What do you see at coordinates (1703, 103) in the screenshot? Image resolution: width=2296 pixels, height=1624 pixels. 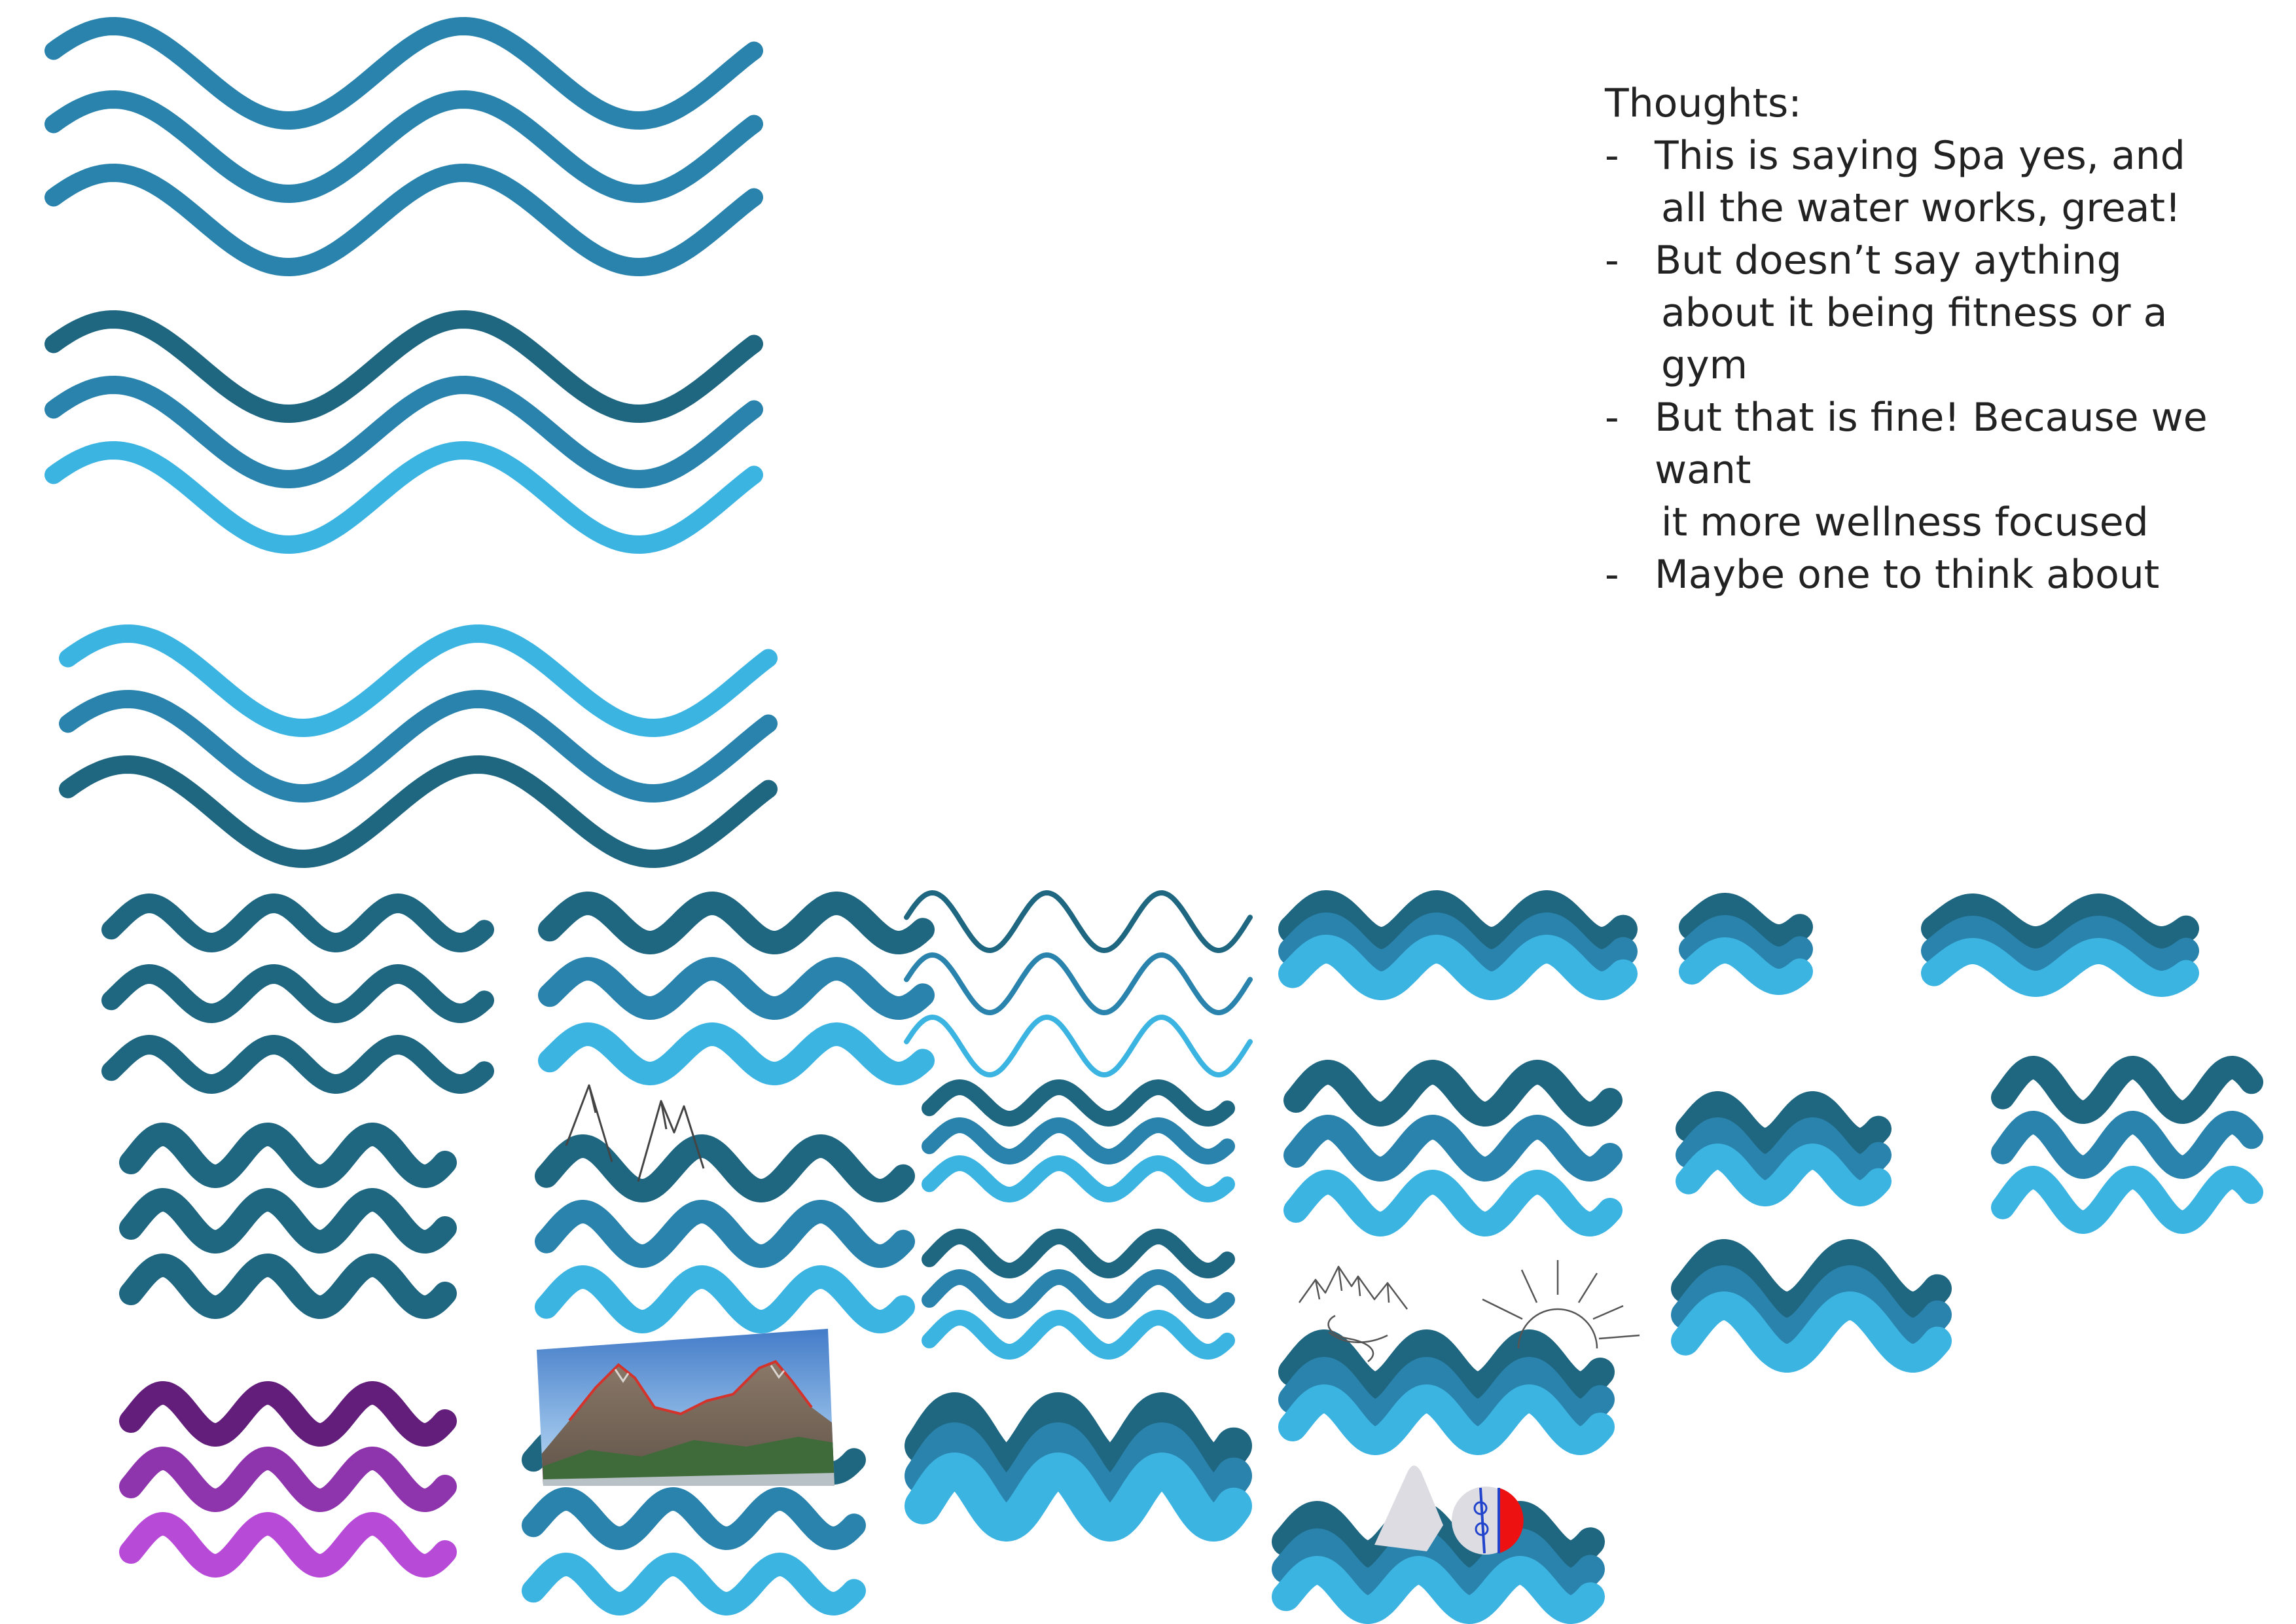 I see `notes-title: Thoughts:` at bounding box center [1703, 103].